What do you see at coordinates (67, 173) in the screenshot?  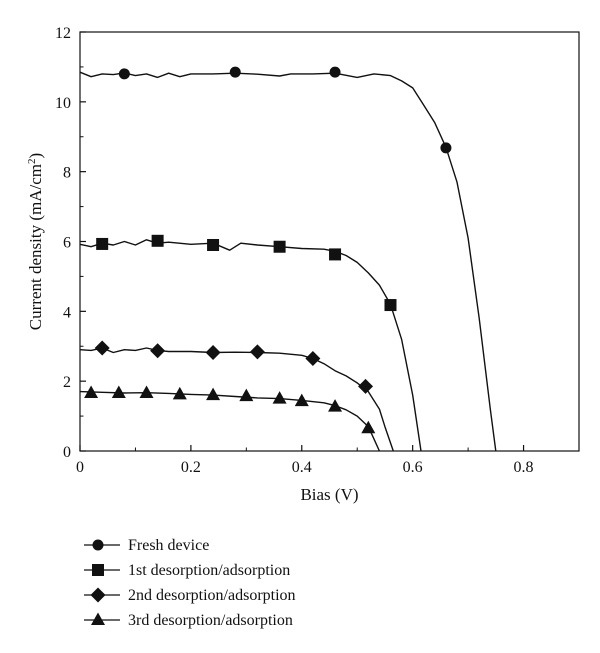 I see `y-tick-label: 8` at bounding box center [67, 173].